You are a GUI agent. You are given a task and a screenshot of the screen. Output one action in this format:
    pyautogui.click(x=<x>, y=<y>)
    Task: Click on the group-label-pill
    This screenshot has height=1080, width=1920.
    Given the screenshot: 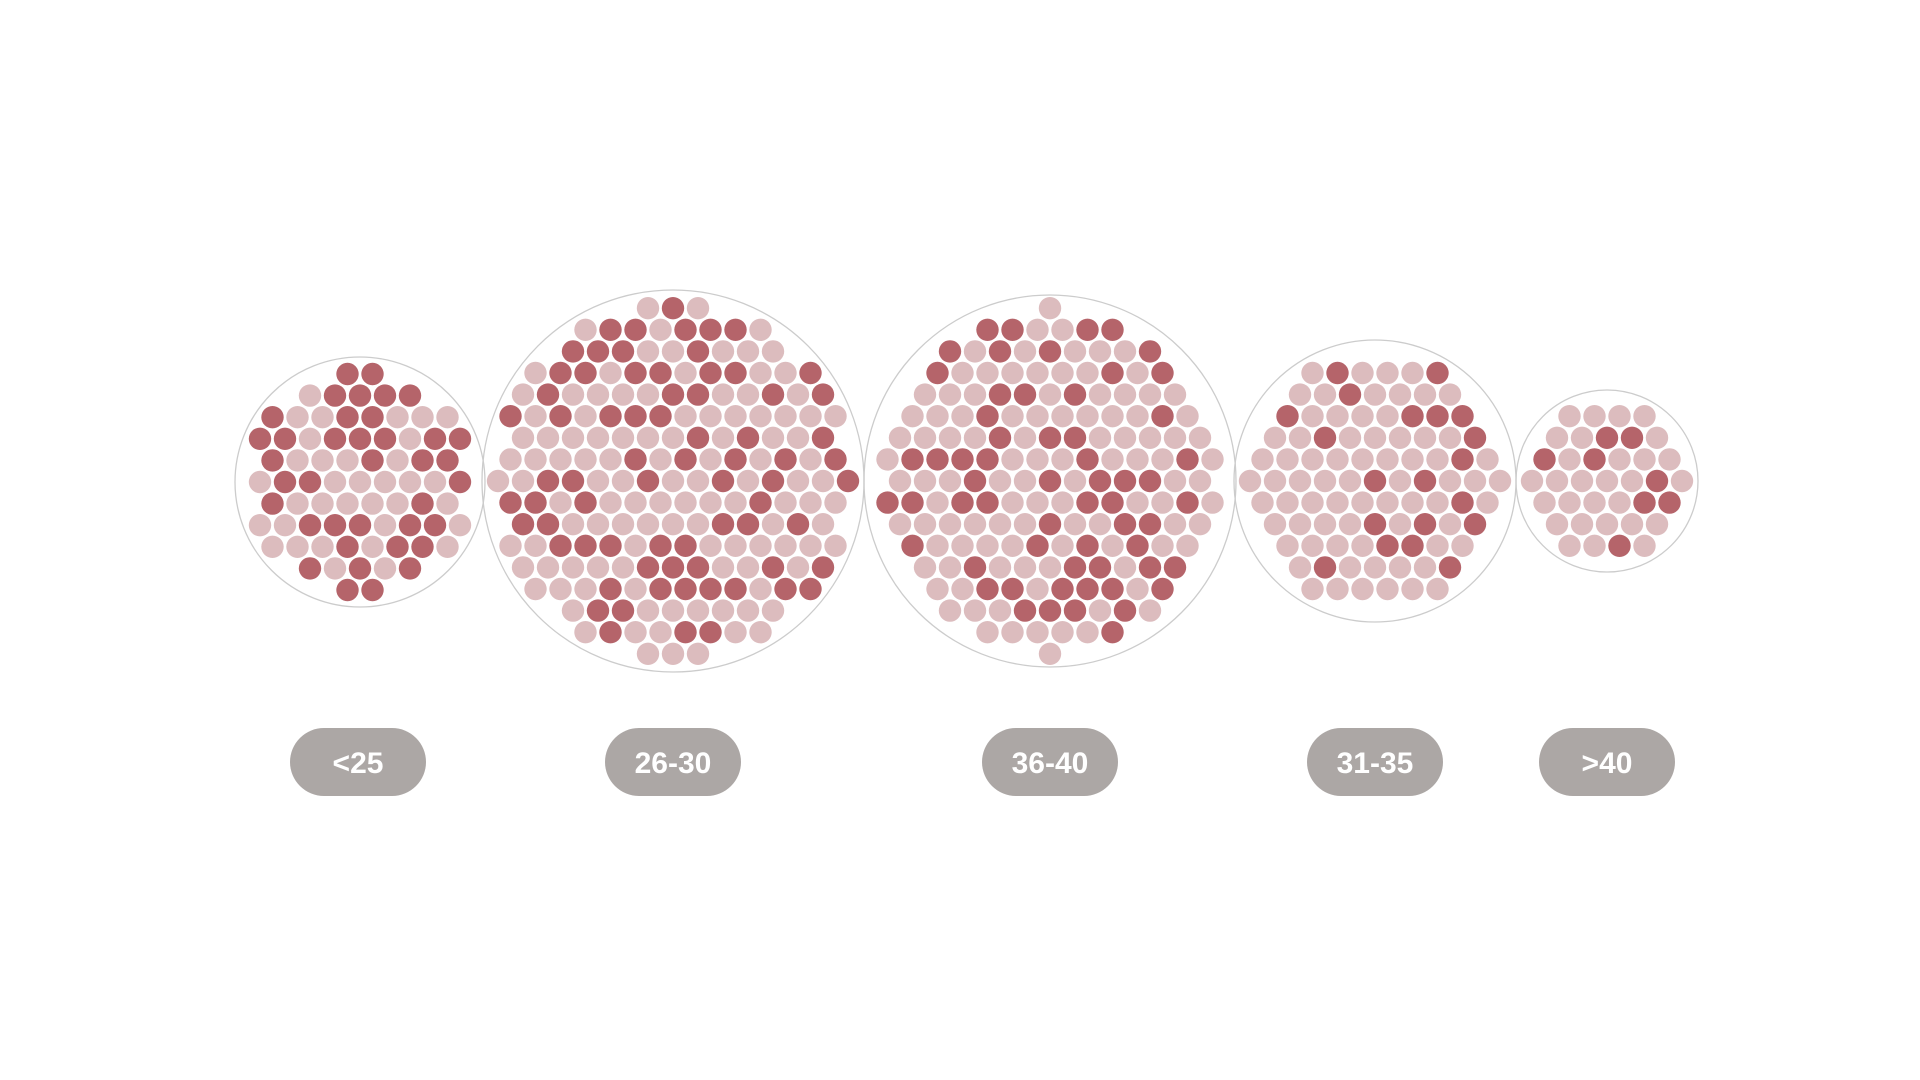 What is the action you would take?
    pyautogui.click(x=1607, y=762)
    